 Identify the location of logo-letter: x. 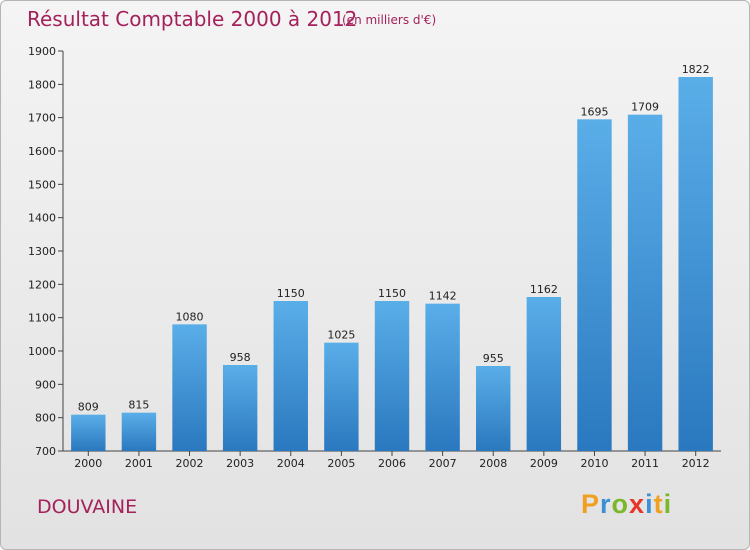
(637, 504).